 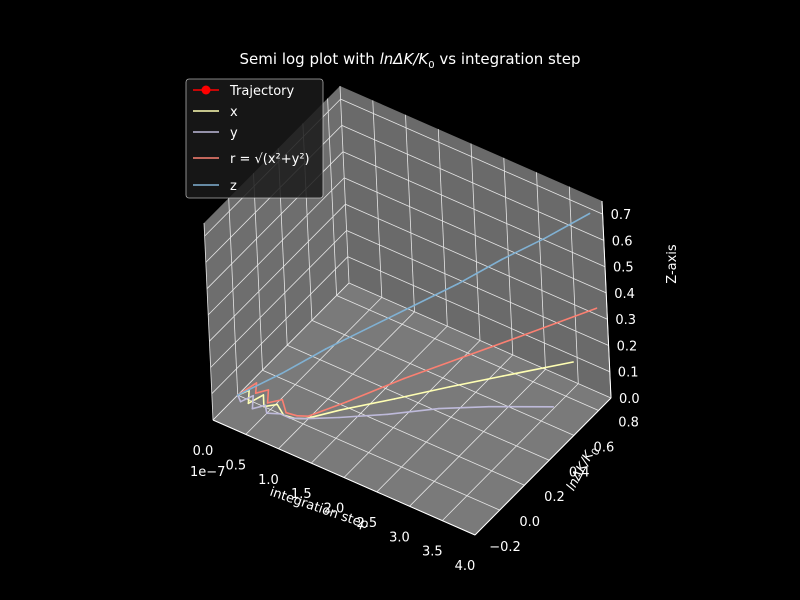 I want to click on y-tick-label: −0.2, so click(x=505, y=547).